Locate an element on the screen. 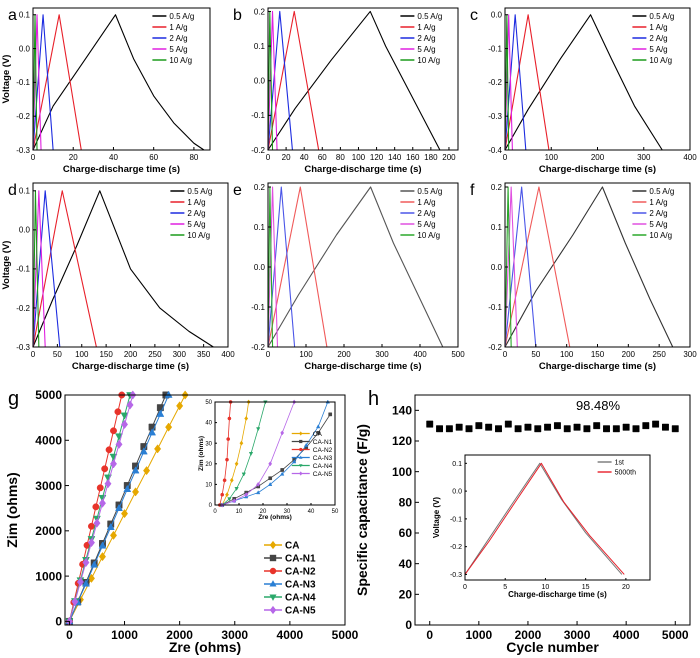 The image size is (700, 658). y-tick-label: 30 is located at coordinates (208, 444).